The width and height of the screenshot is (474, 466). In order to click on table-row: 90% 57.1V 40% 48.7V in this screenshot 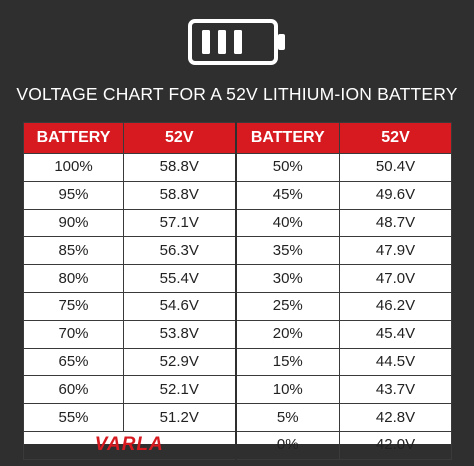, I will do `click(237, 223)`.